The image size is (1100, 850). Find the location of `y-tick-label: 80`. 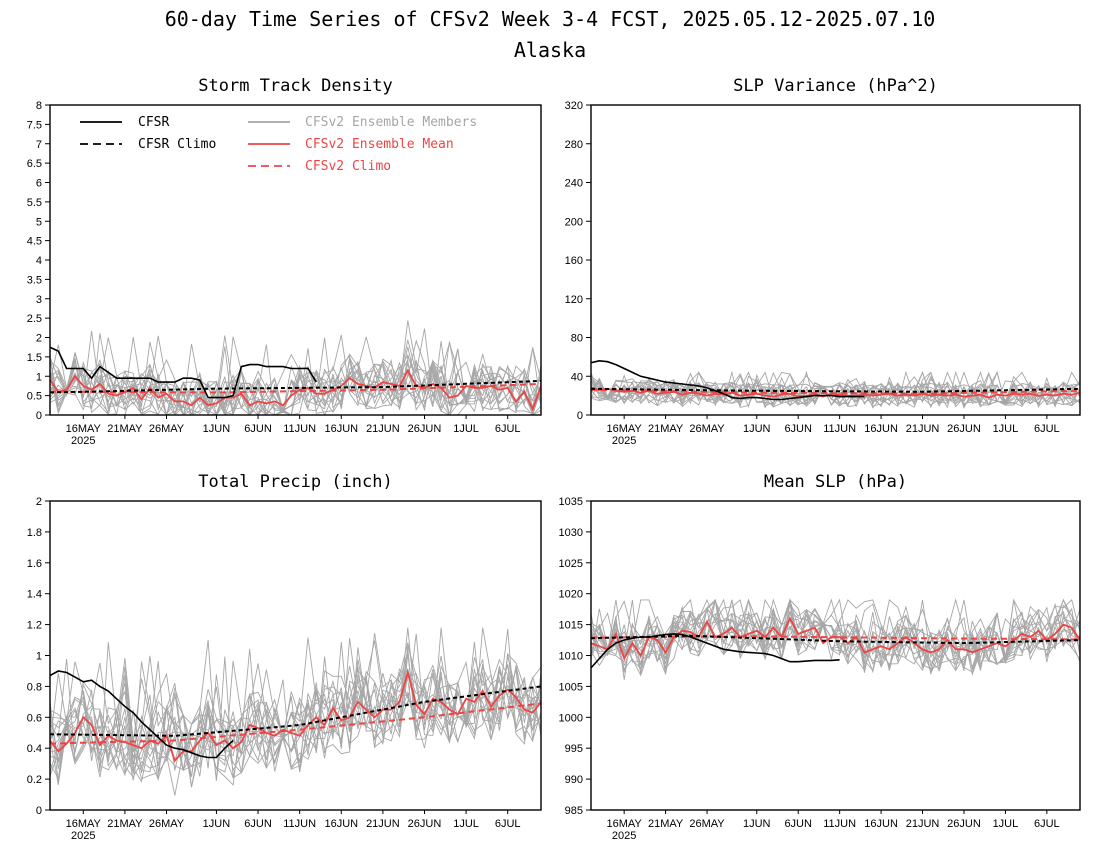

y-tick-label: 80 is located at coordinates (577, 339).